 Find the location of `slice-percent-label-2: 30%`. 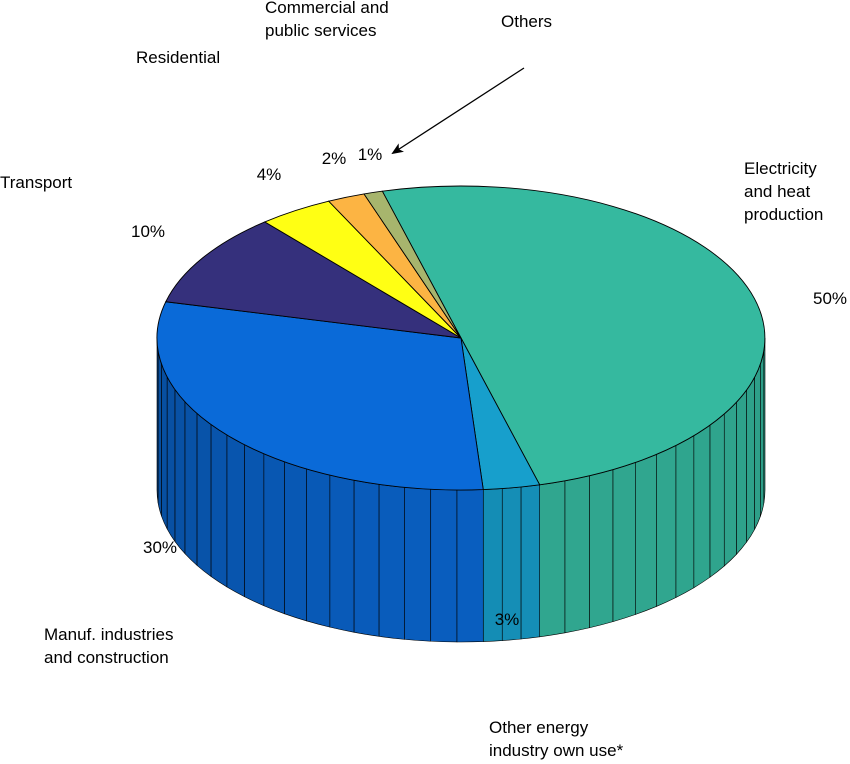

slice-percent-label-2: 30% is located at coordinates (160, 547).